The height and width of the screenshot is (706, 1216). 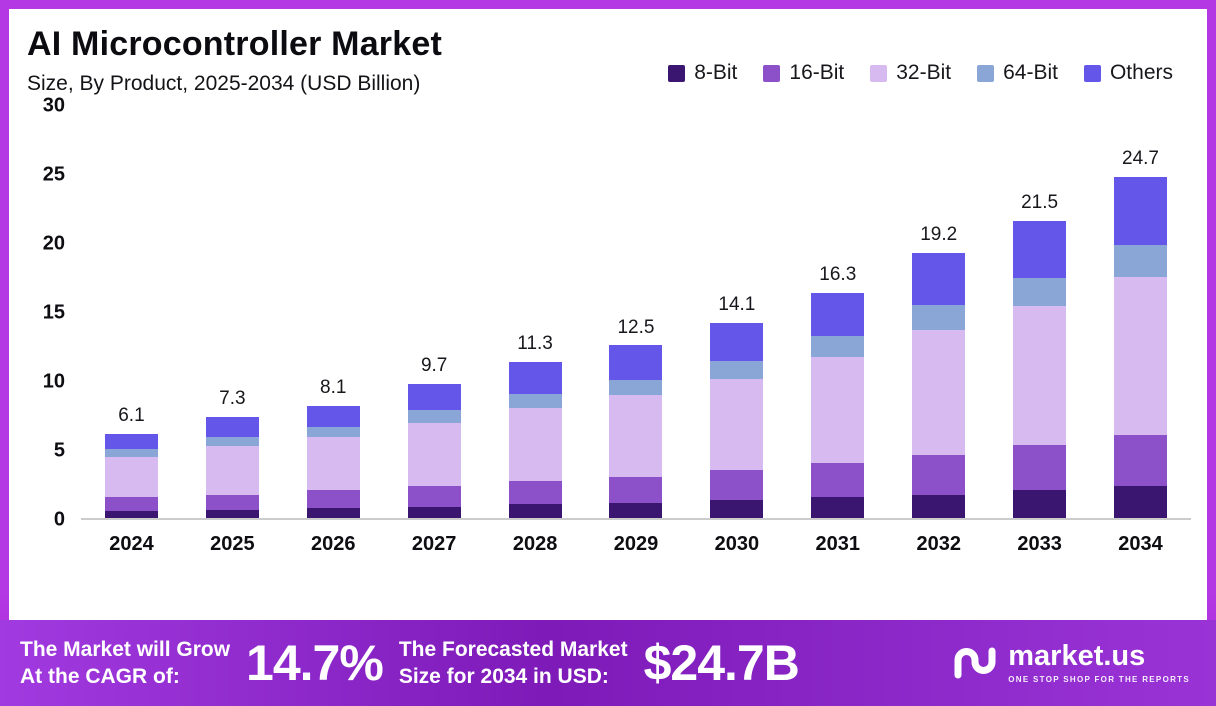 What do you see at coordinates (59, 450) in the screenshot?
I see `y-tick-label: 5` at bounding box center [59, 450].